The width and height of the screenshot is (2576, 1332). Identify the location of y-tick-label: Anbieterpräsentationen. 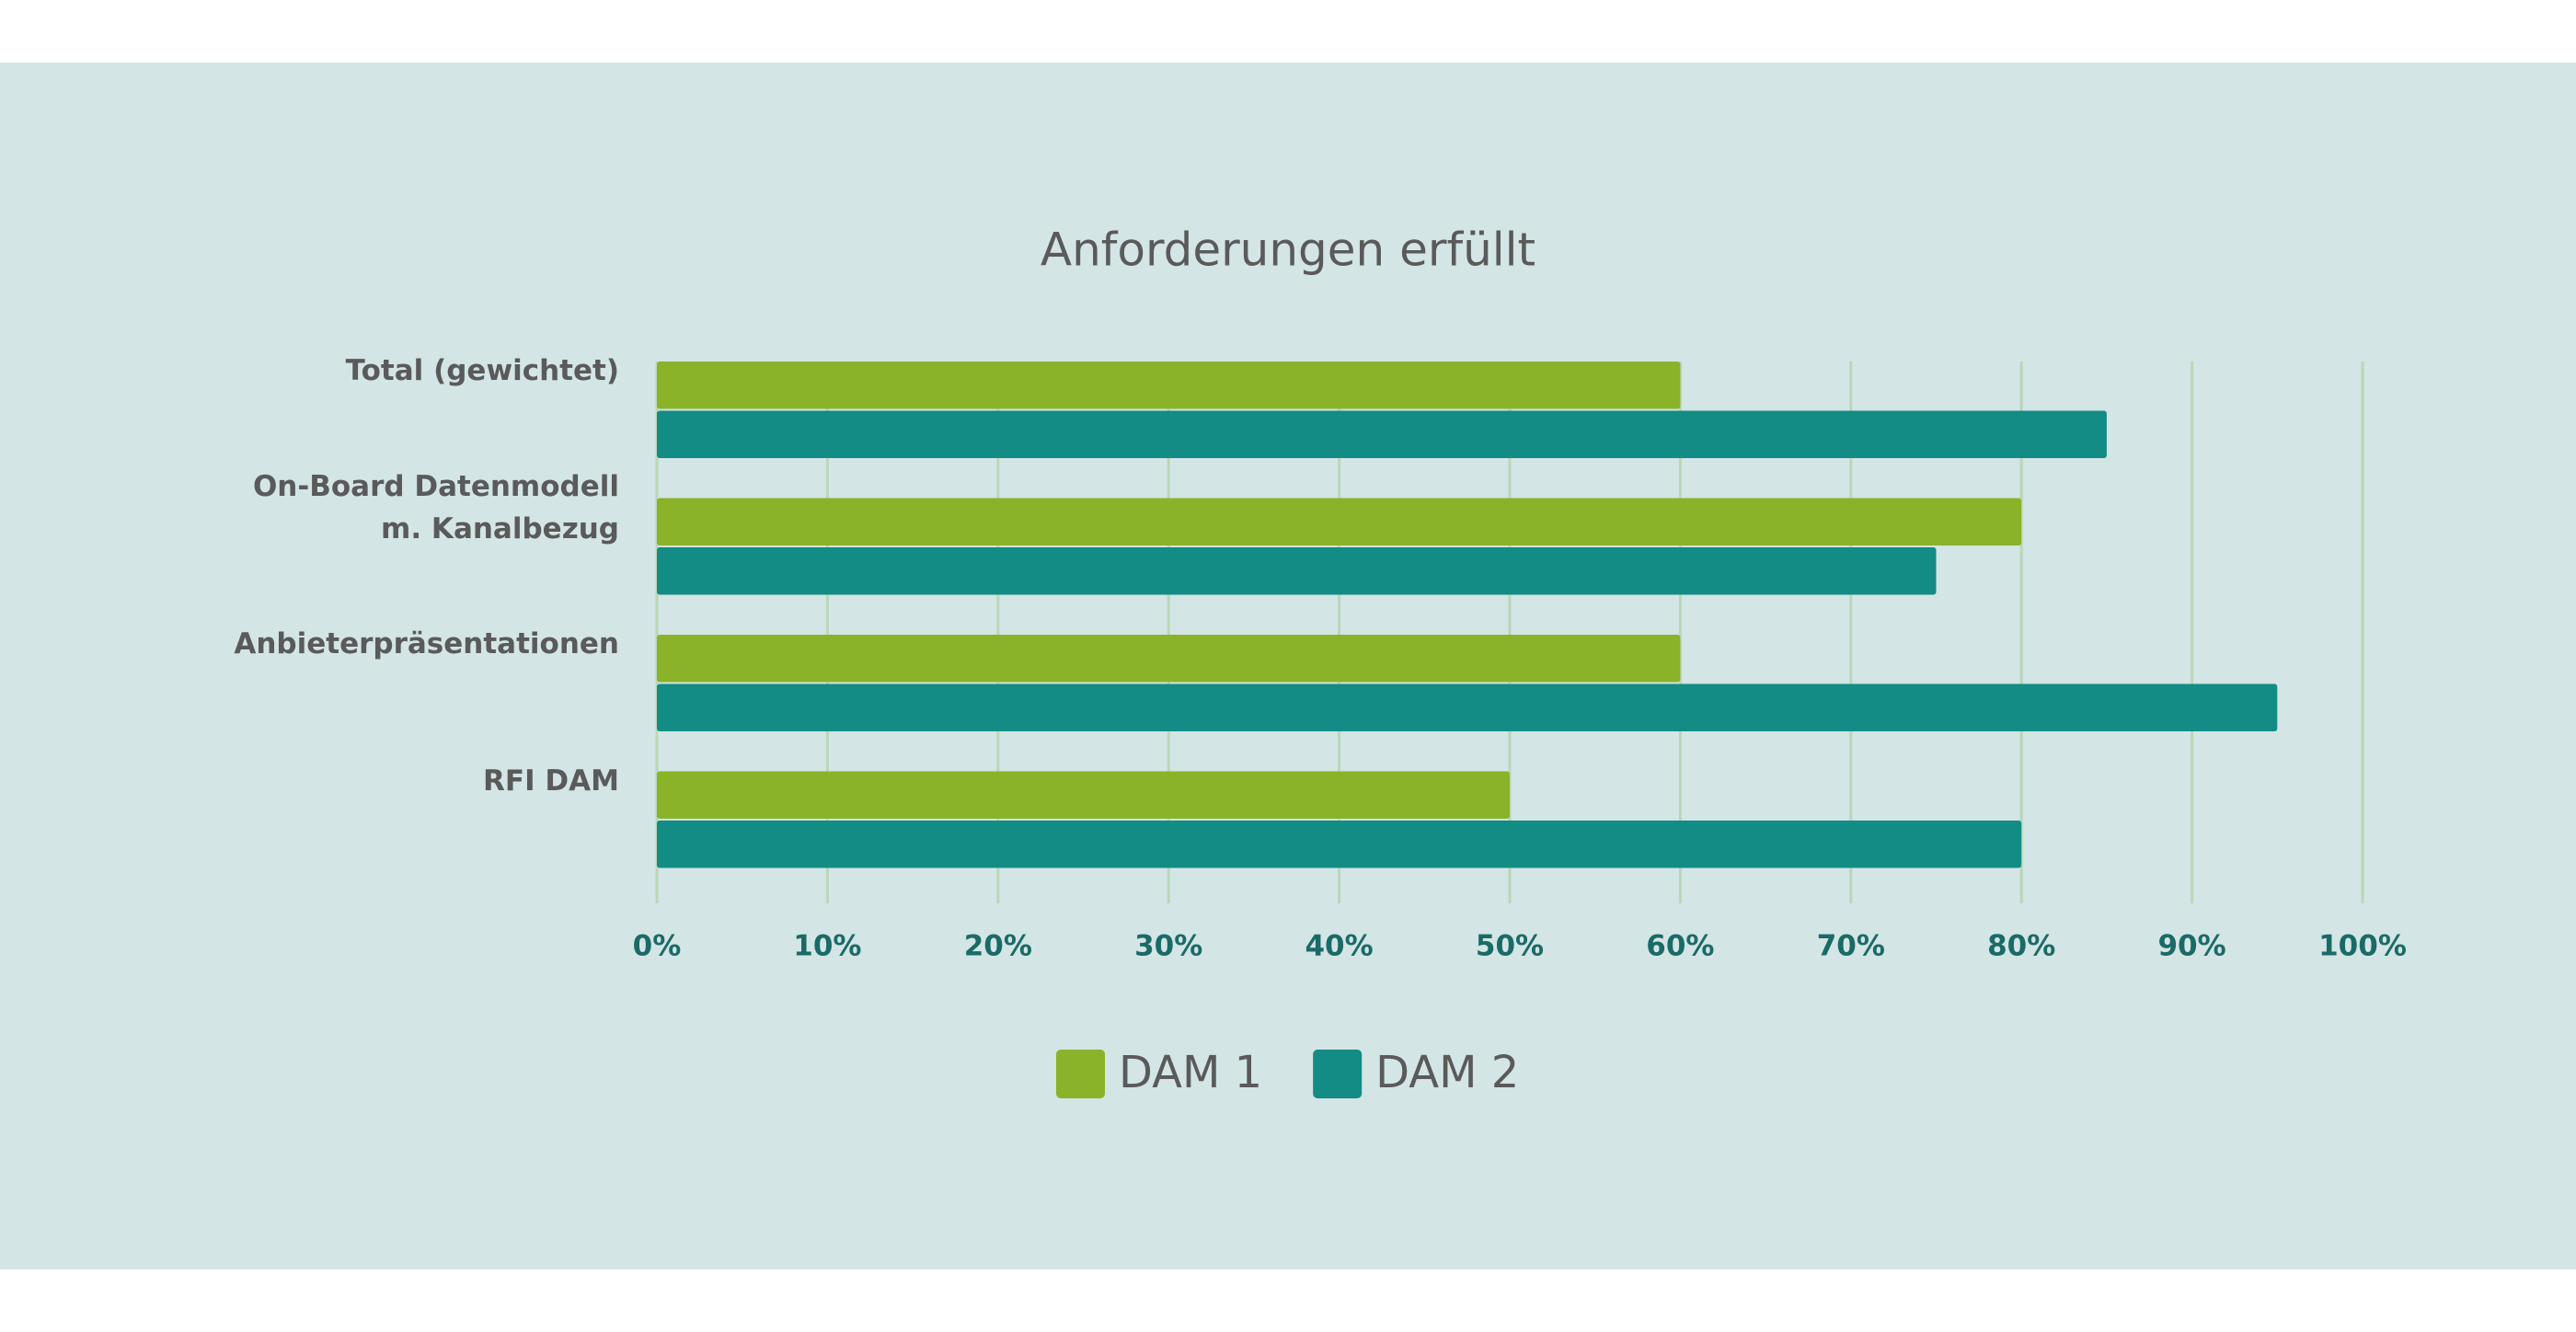
(426, 643).